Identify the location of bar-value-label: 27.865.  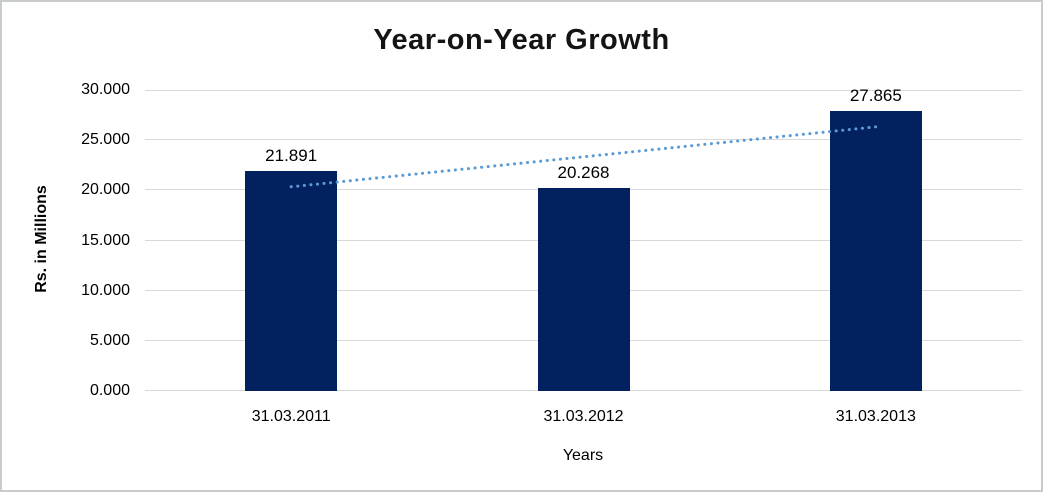
(875, 96).